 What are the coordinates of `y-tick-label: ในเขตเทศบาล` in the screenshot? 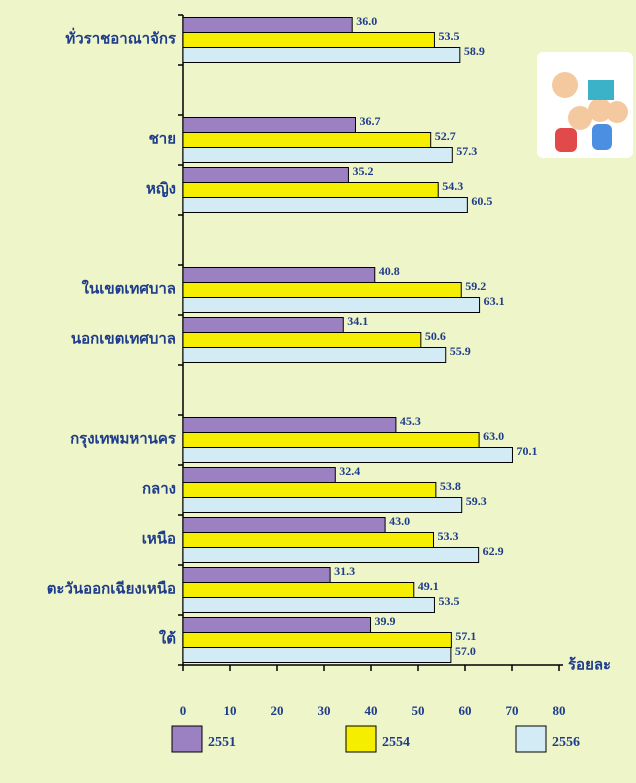 It's located at (129, 288).